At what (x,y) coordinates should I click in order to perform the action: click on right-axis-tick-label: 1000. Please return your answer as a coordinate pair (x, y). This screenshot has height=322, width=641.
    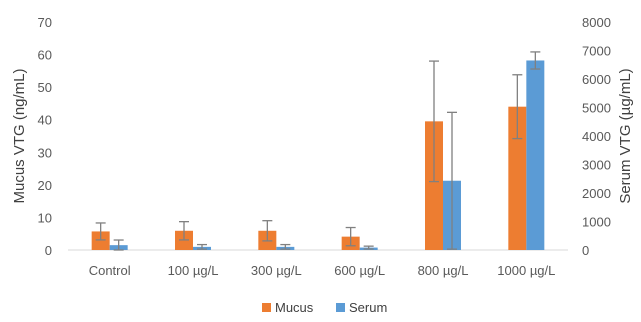
    Looking at the image, I should click on (596, 222).